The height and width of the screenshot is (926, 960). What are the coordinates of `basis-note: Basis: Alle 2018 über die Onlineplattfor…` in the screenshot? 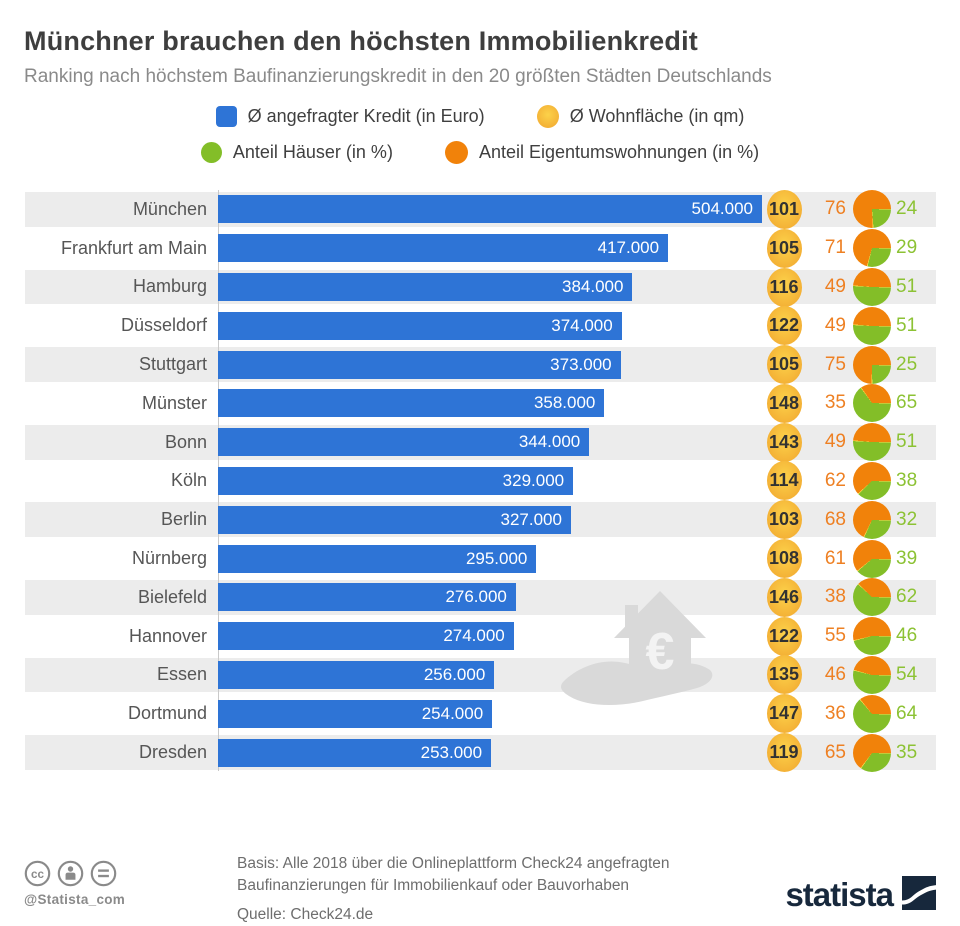 It's located at (453, 874).